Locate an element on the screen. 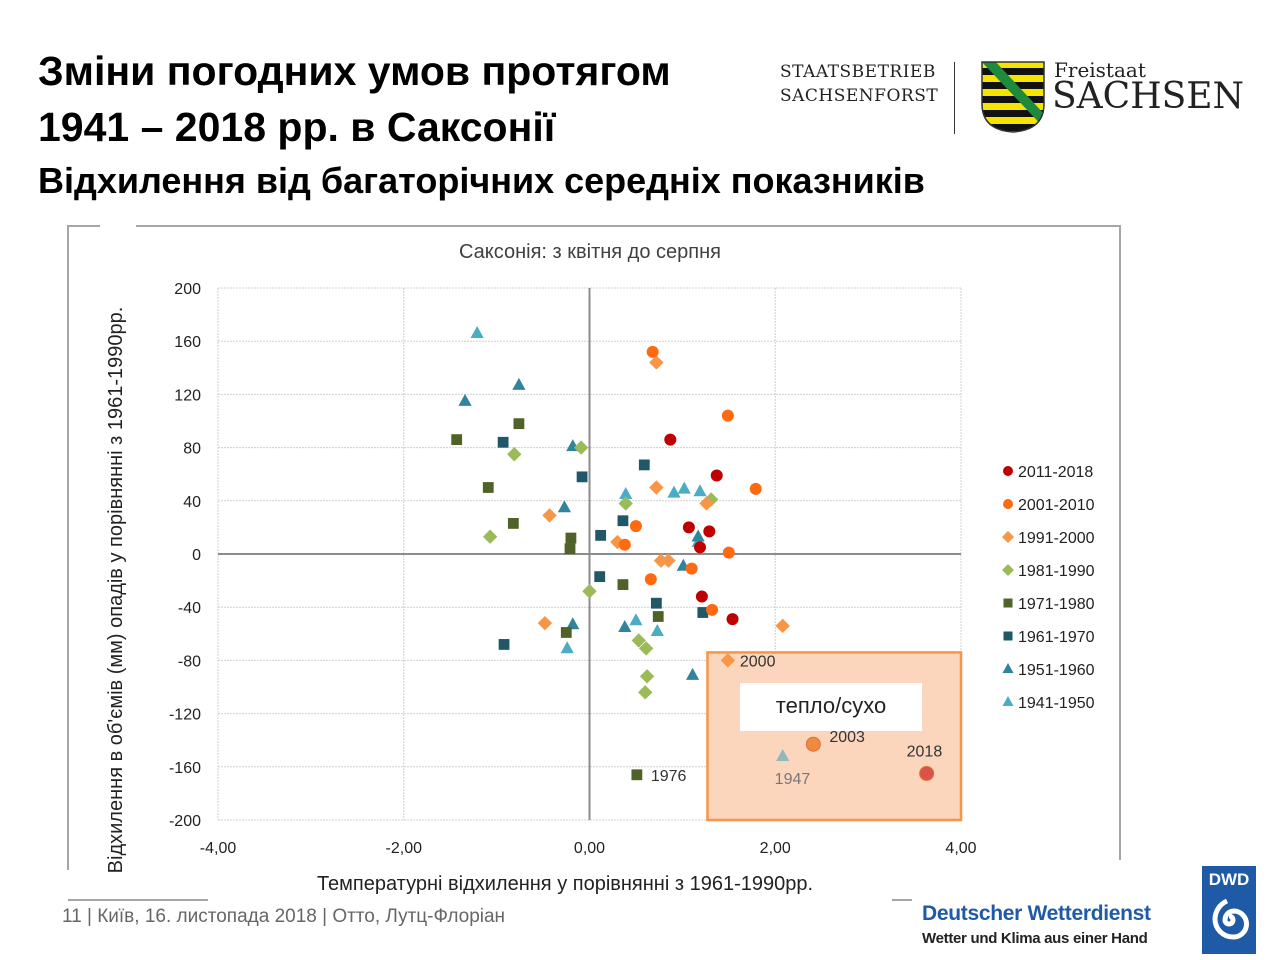  y-tick-label: -40 is located at coordinates (189, 608).